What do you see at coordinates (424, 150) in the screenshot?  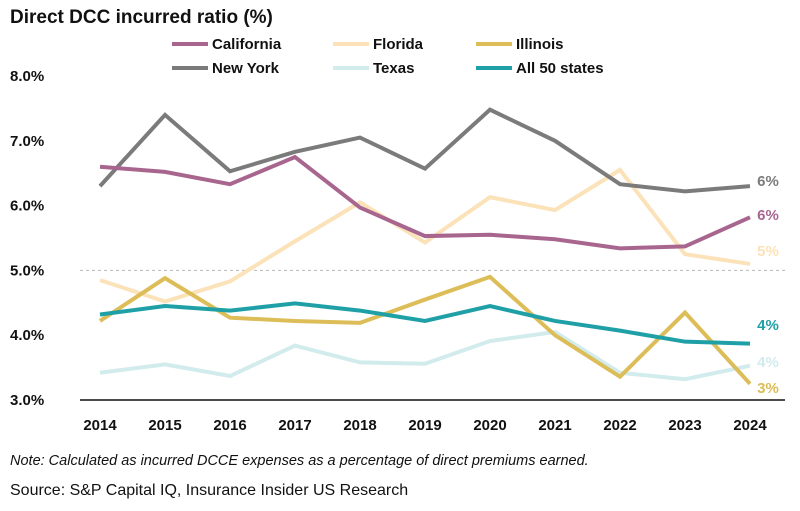 I see `series-line-new-york` at bounding box center [424, 150].